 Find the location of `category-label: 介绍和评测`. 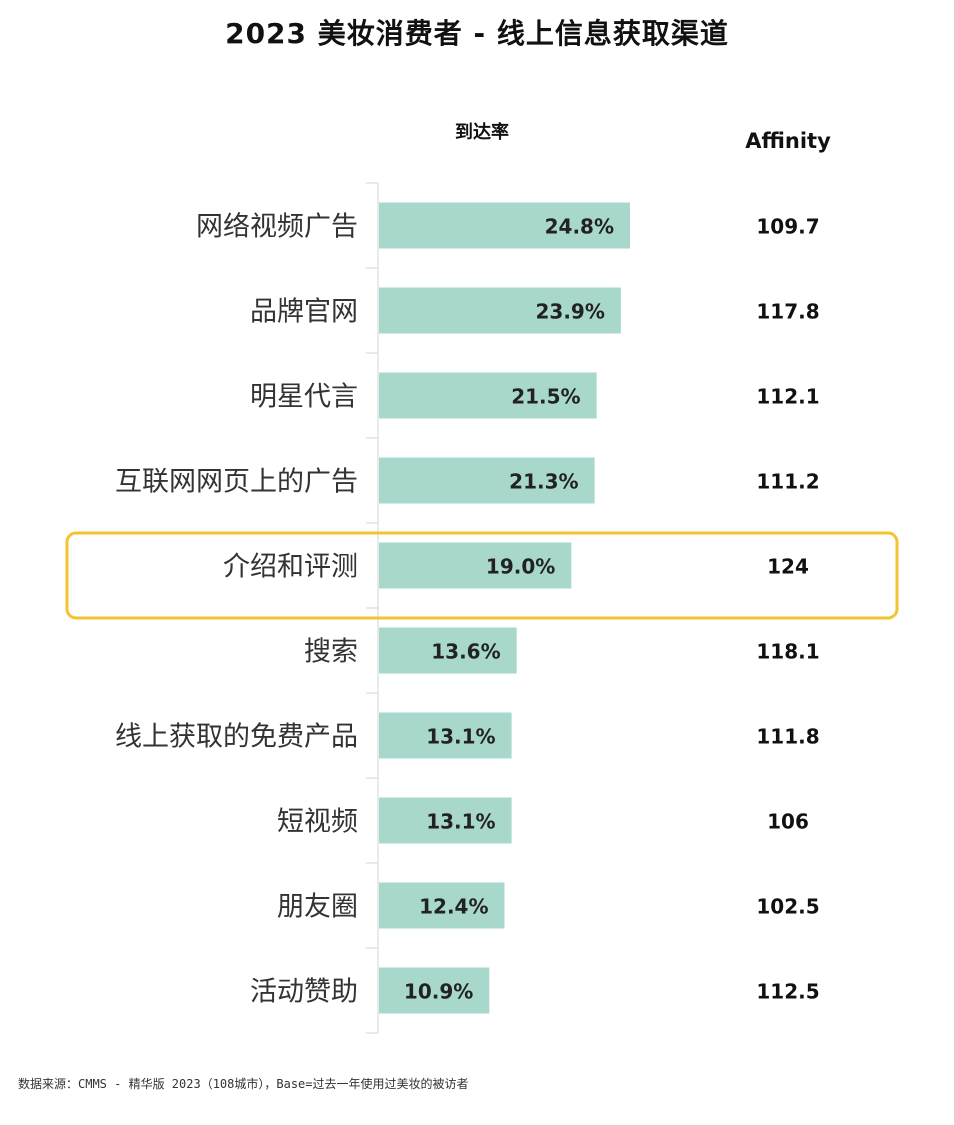

category-label: 介绍和评测 is located at coordinates (290, 567).